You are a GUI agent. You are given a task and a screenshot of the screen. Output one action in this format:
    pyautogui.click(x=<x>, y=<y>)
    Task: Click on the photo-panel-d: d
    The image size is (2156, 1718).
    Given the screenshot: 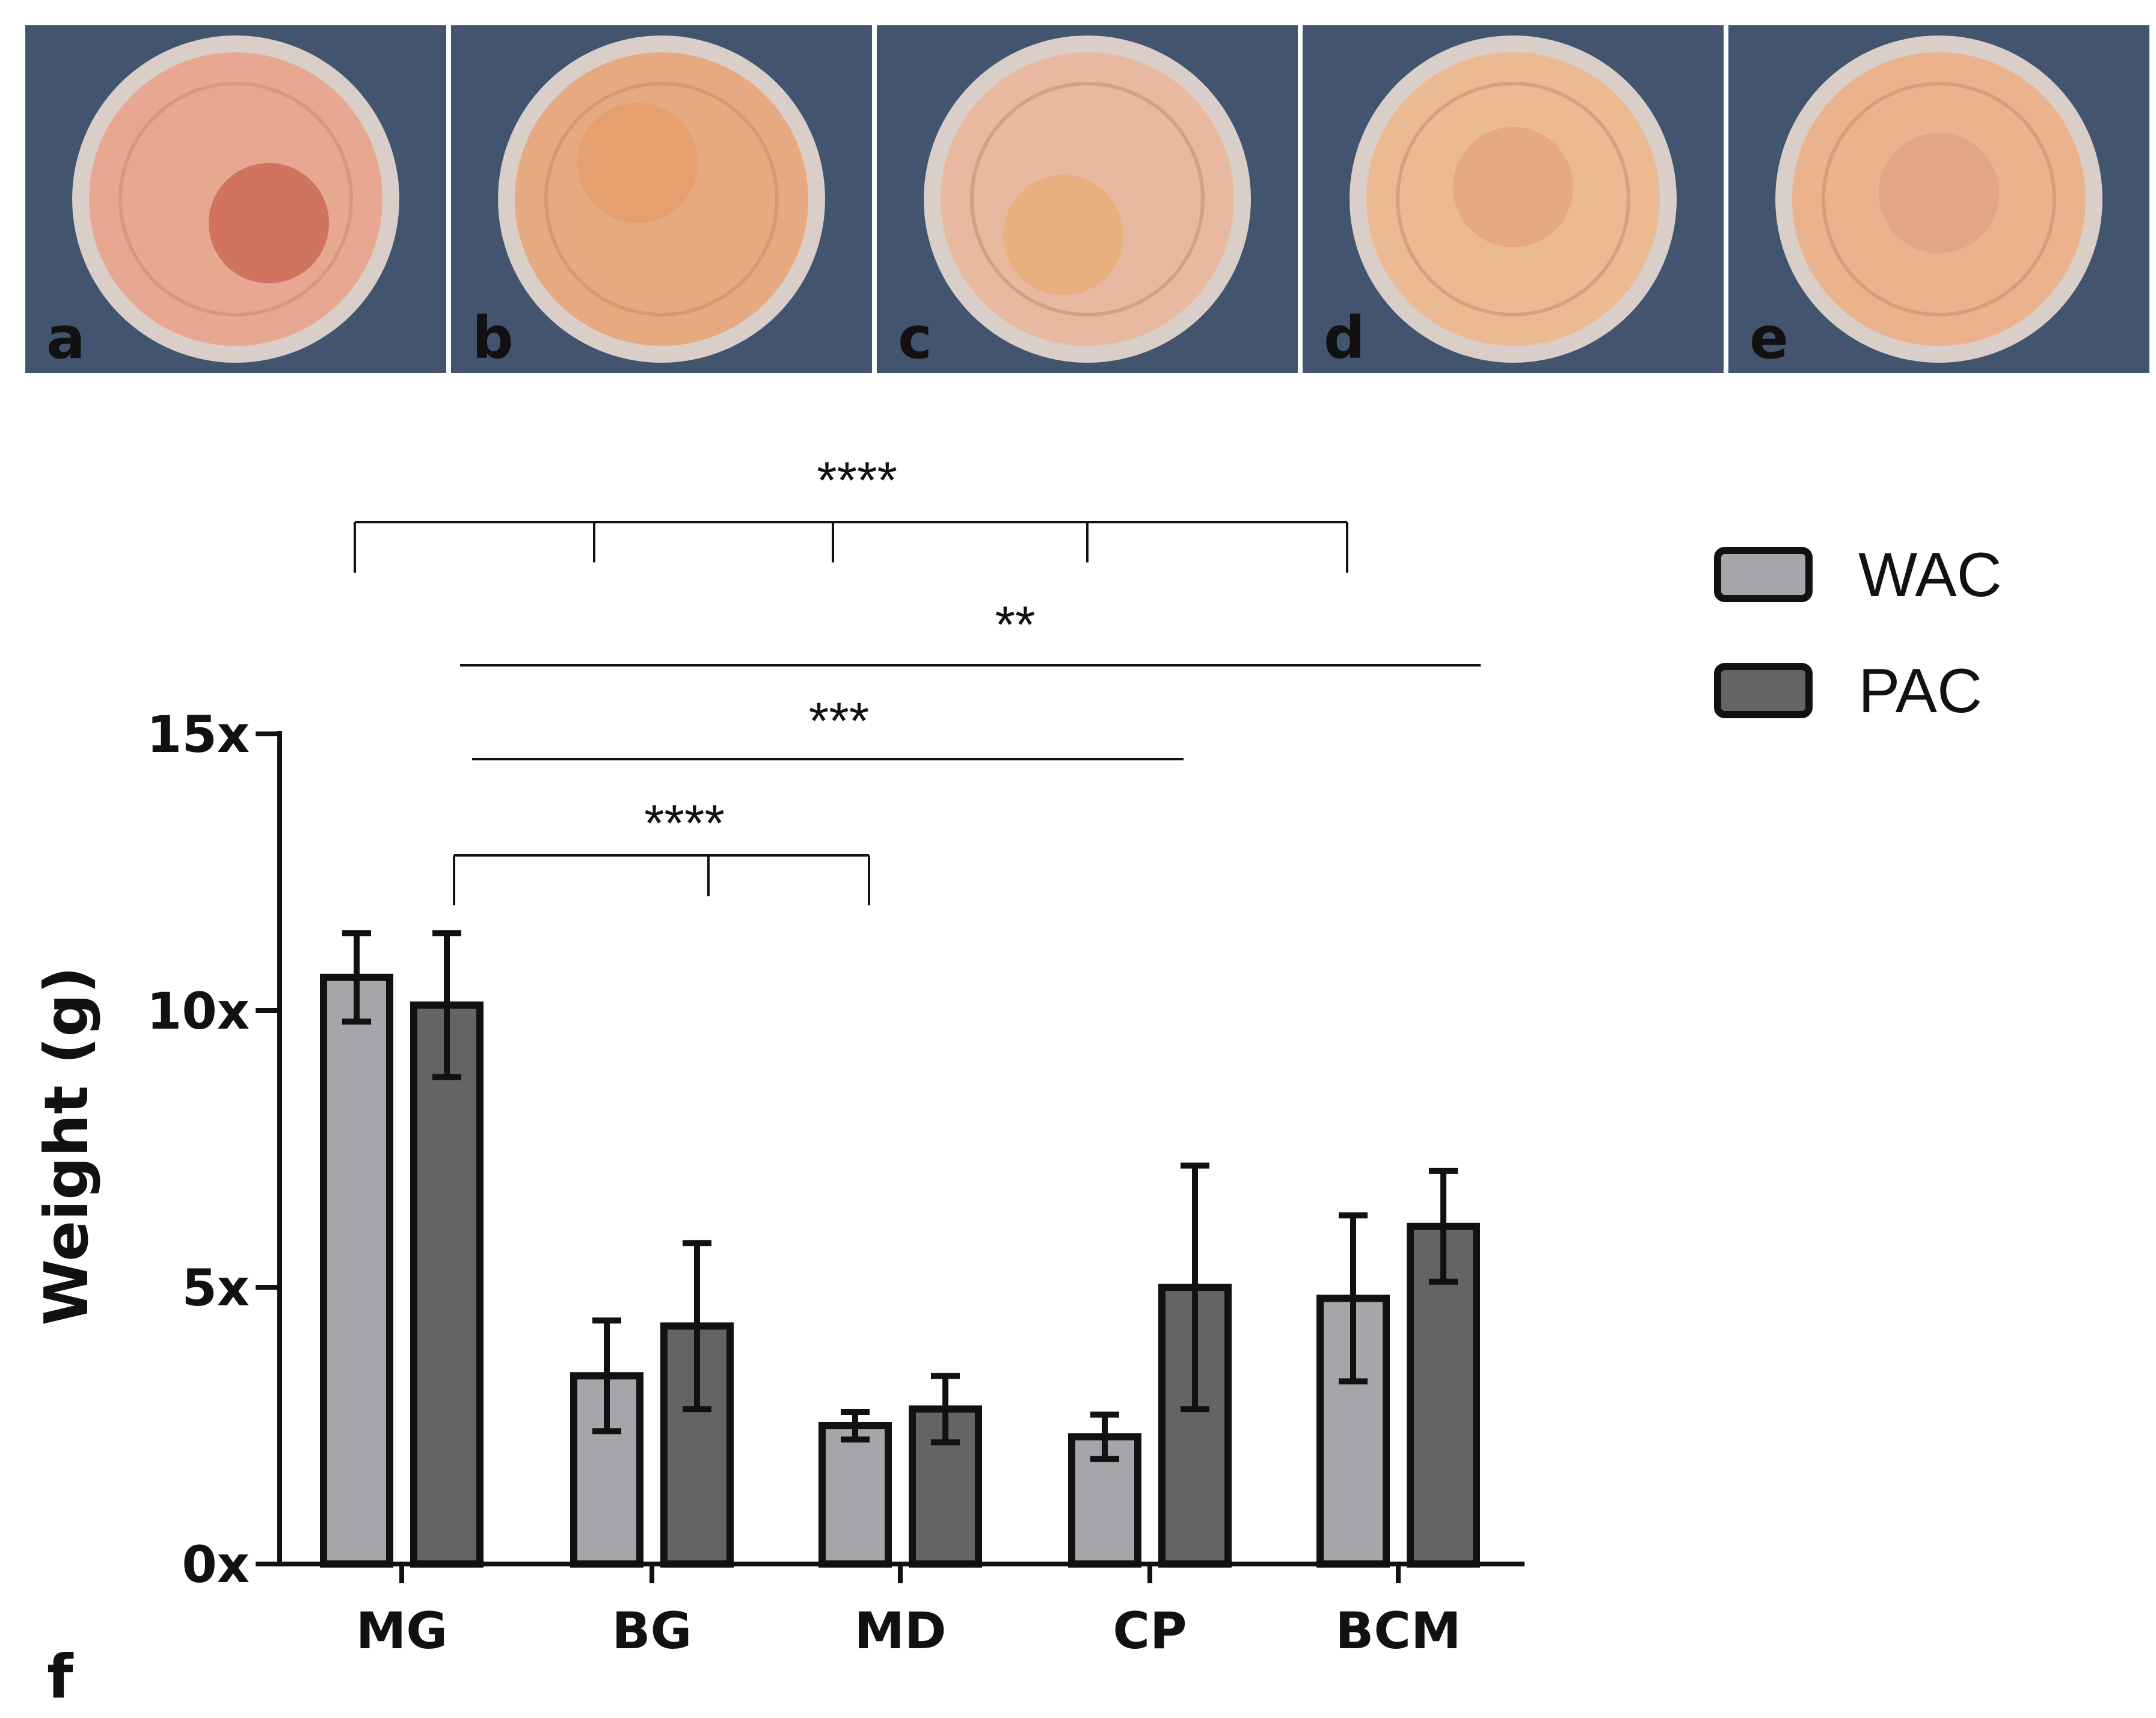 What is the action you would take?
    pyautogui.click(x=1513, y=199)
    